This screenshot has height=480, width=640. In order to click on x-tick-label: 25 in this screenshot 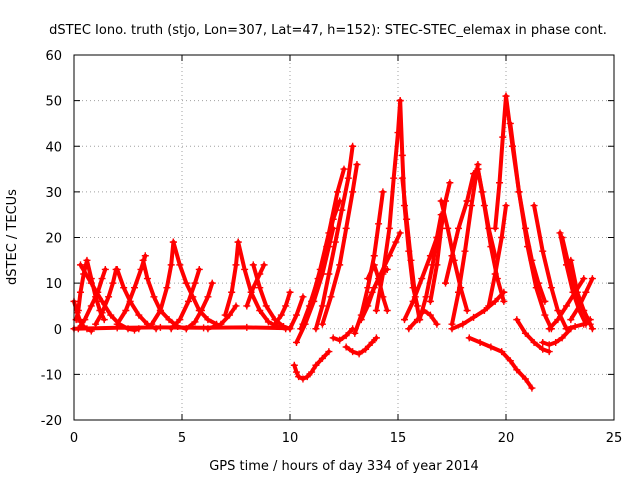, I will do `click(614, 438)`.